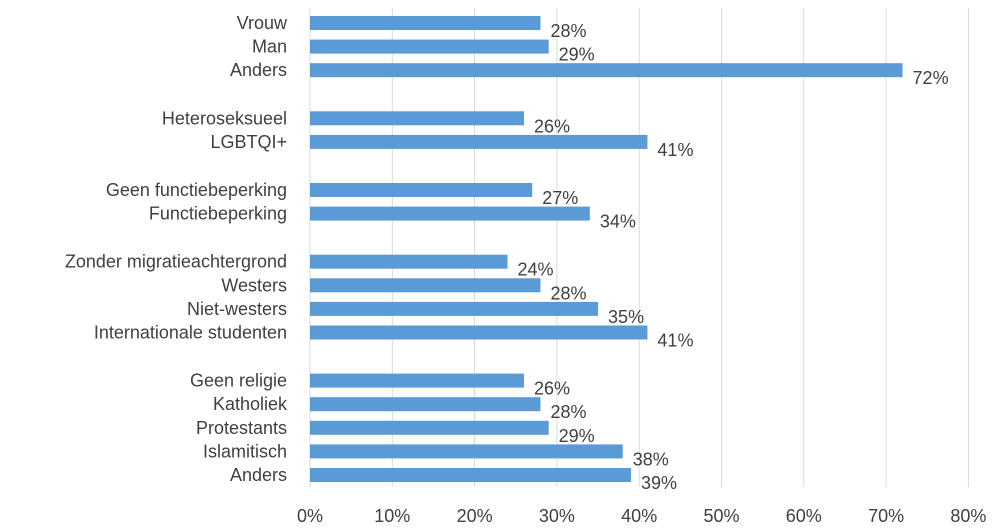 This screenshot has width=992, height=530. Describe the element at coordinates (250, 404) in the screenshot. I see `category-label: Katholiek` at that location.